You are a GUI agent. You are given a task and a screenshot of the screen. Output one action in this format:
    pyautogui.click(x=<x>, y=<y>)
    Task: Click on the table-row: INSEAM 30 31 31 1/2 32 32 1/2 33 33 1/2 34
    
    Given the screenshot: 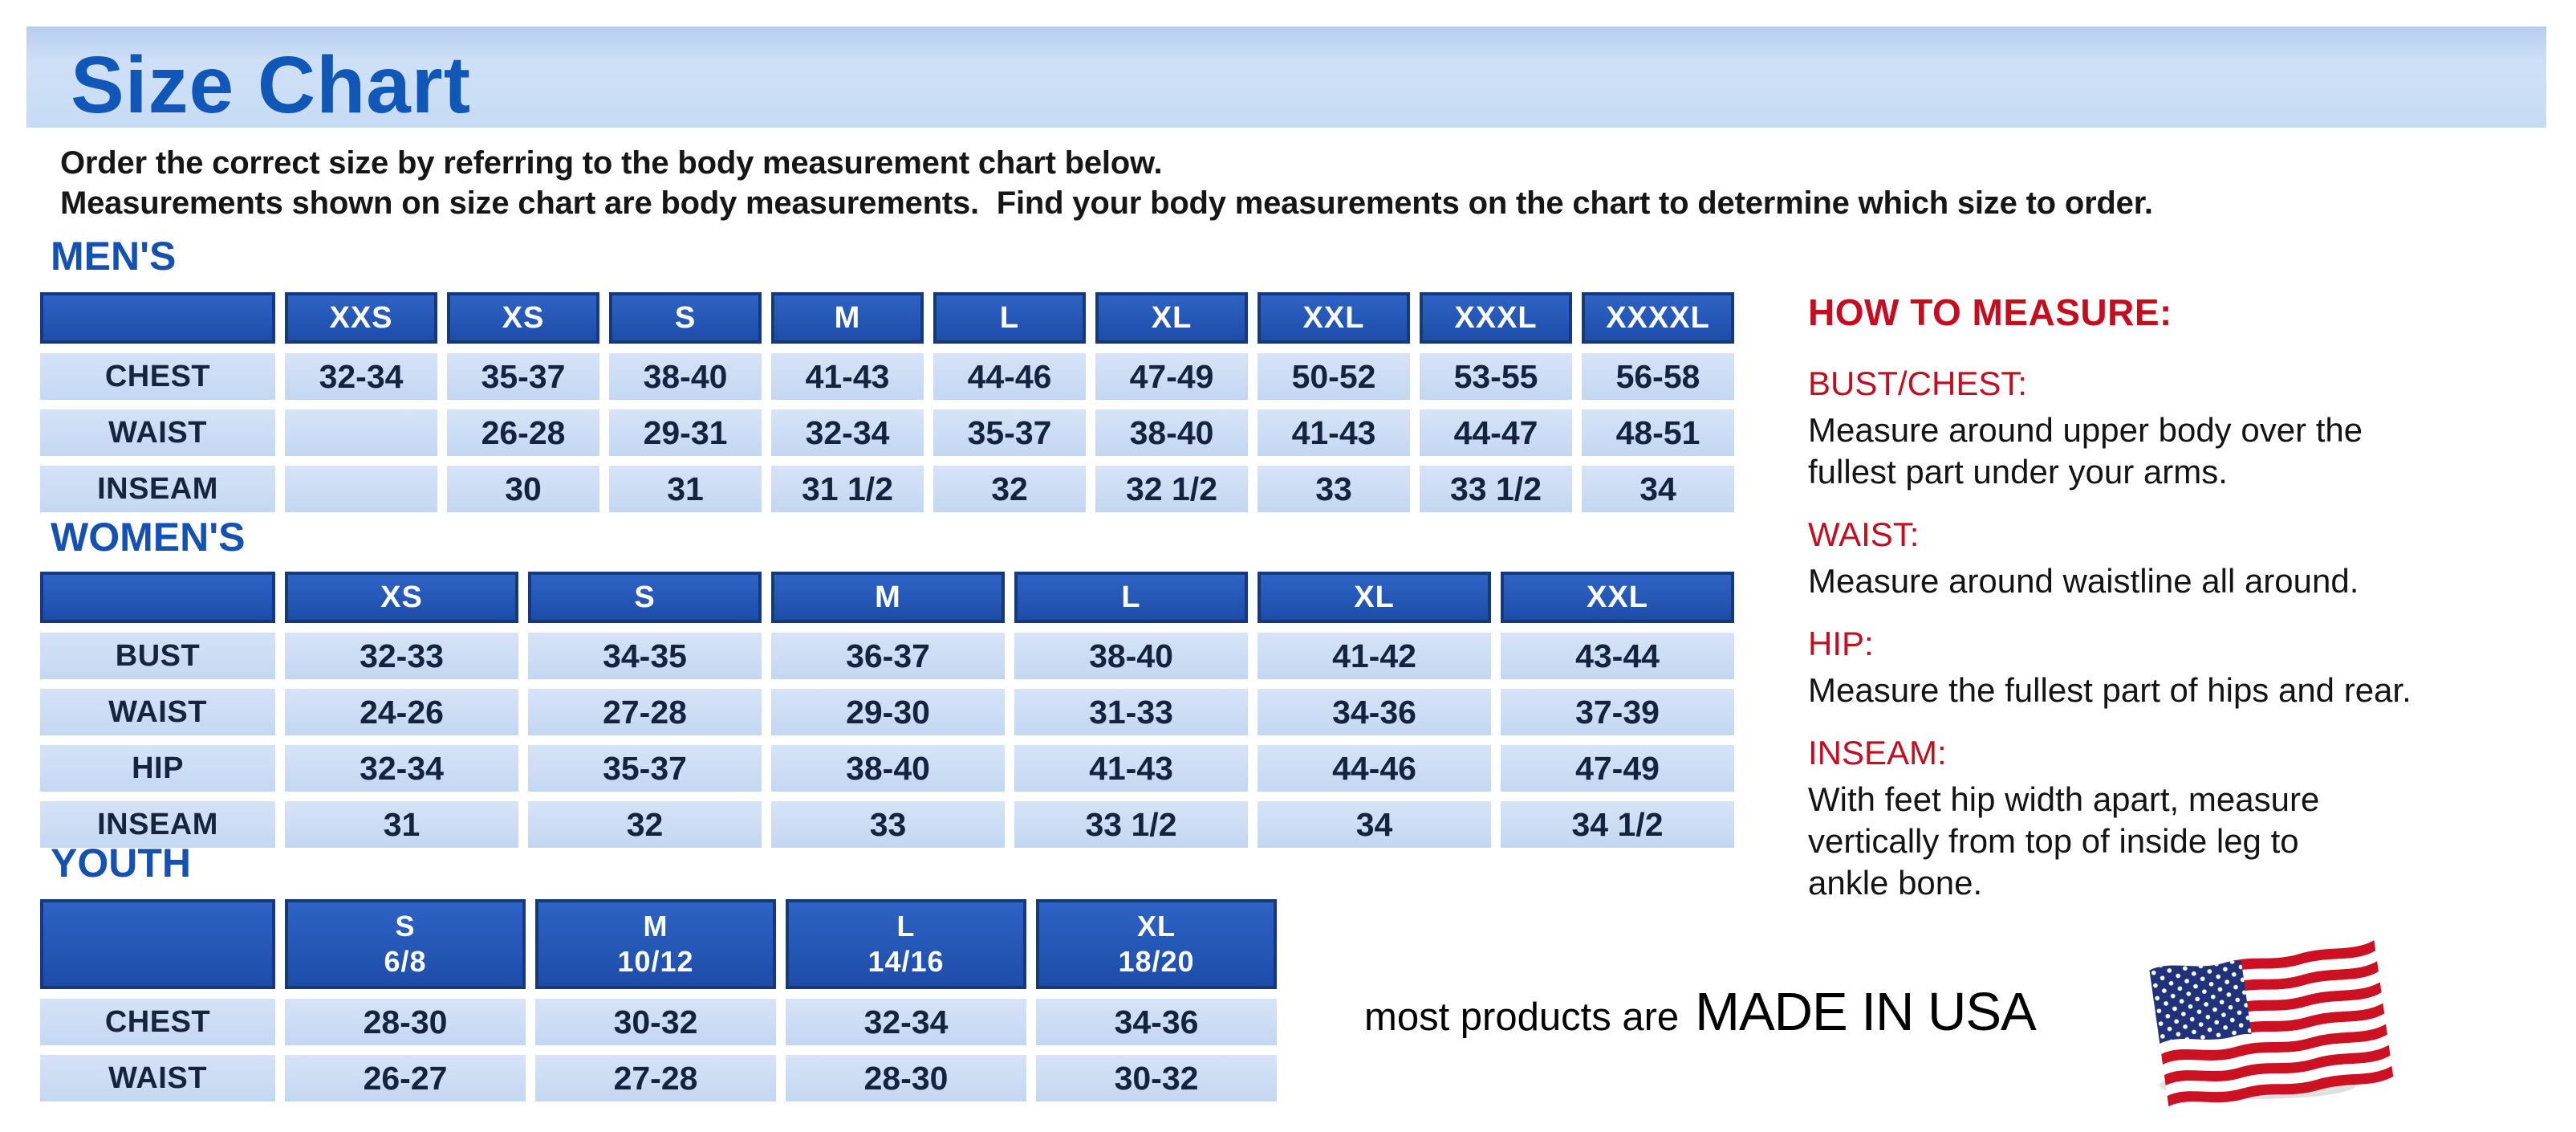 What is the action you would take?
    pyautogui.click(x=887, y=489)
    